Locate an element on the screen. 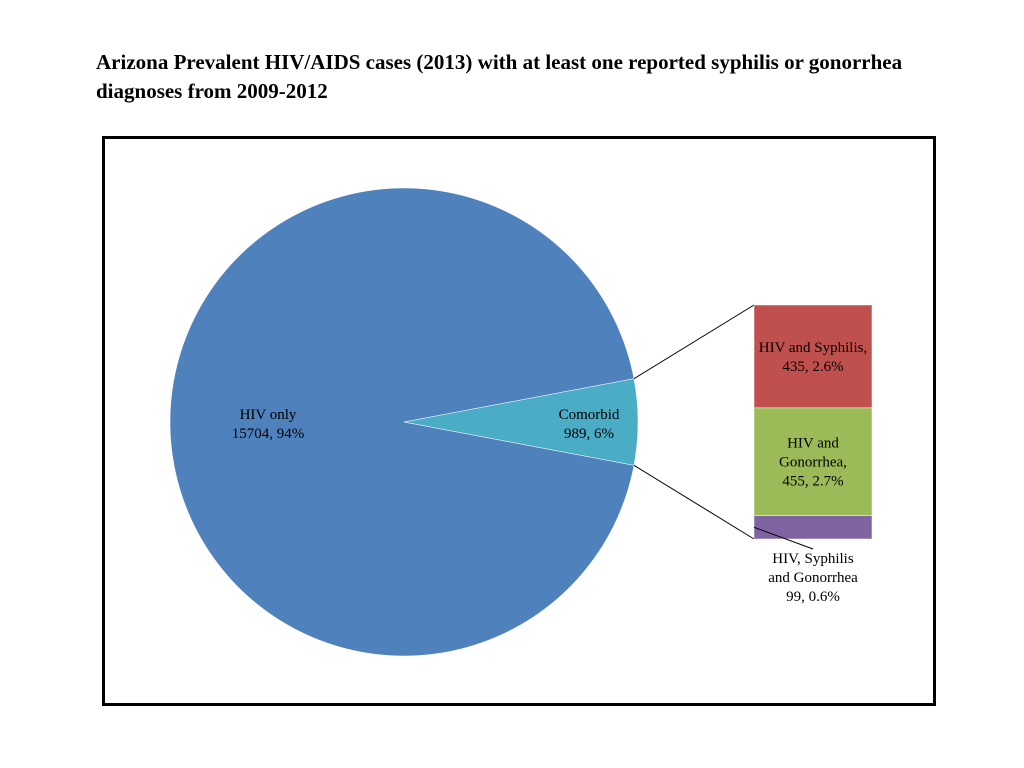 The height and width of the screenshot is (768, 1024). bar-segment-hiv-syphilis-gonorrhea is located at coordinates (813, 527).